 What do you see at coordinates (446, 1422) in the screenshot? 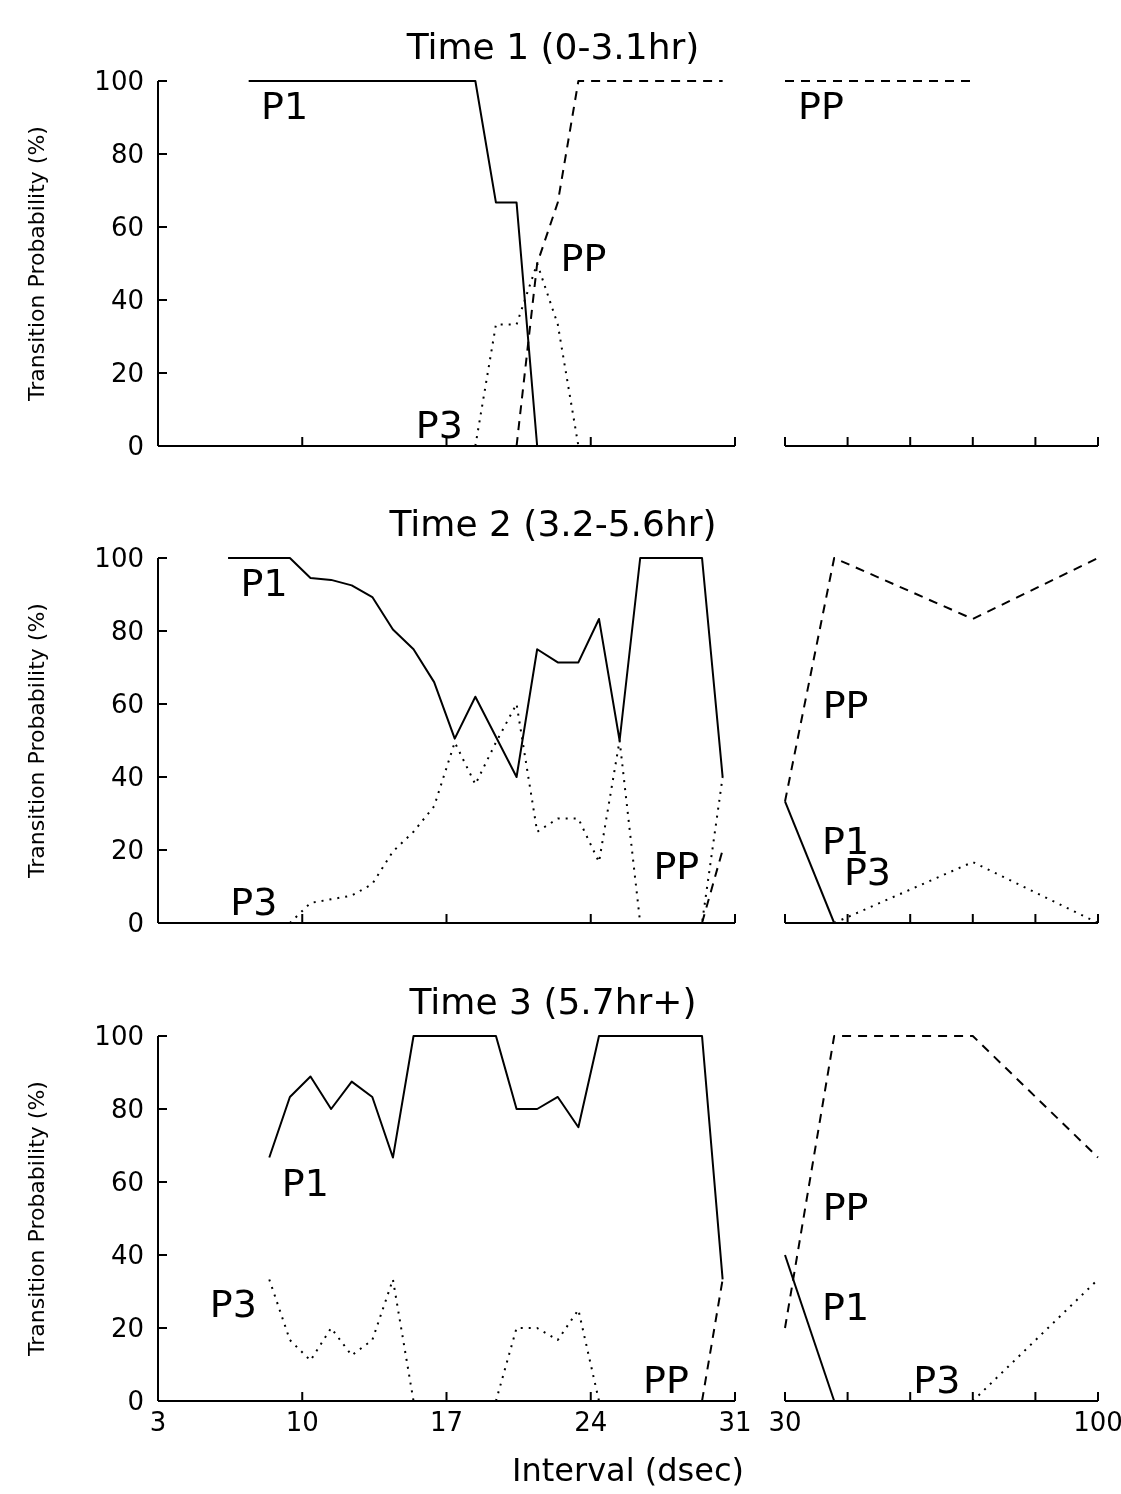
I see `x-tick-label: 17` at bounding box center [446, 1422].